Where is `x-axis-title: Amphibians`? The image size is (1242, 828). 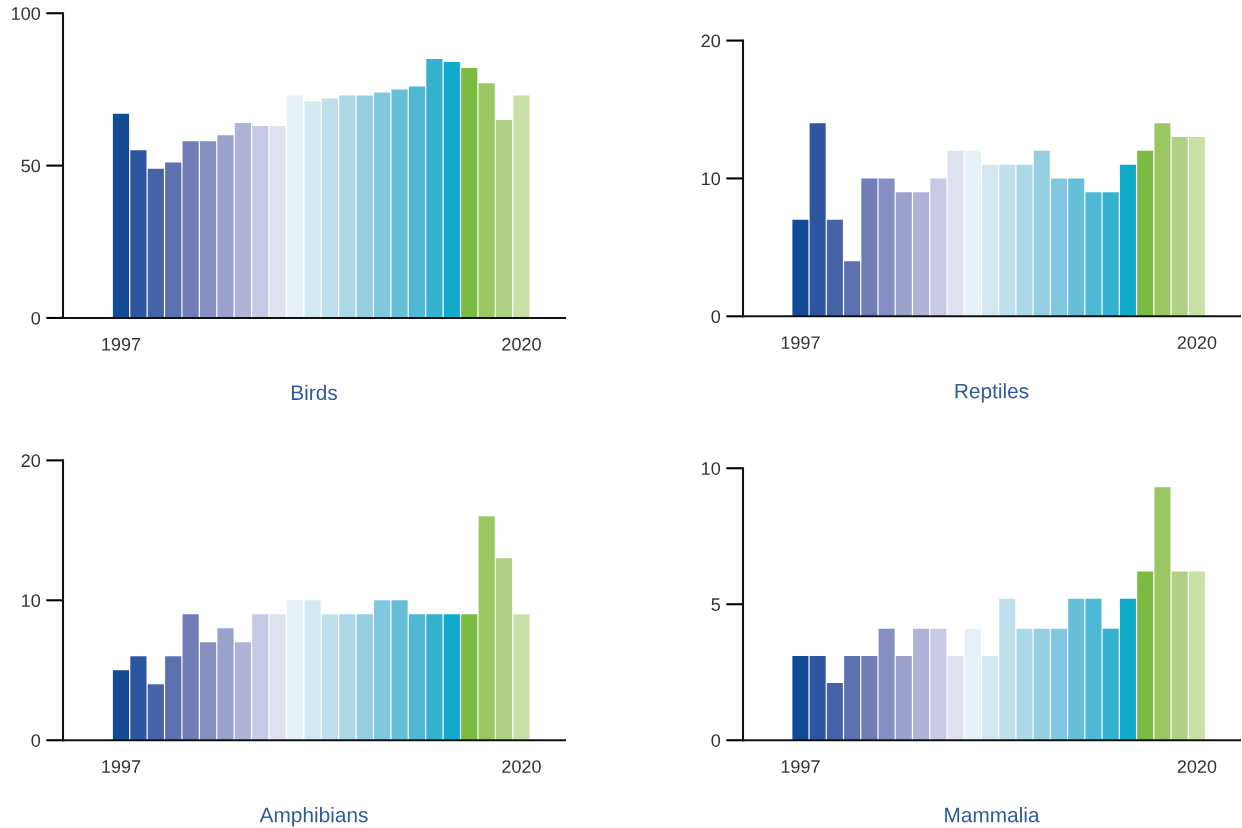 x-axis-title: Amphibians is located at coordinates (313, 817).